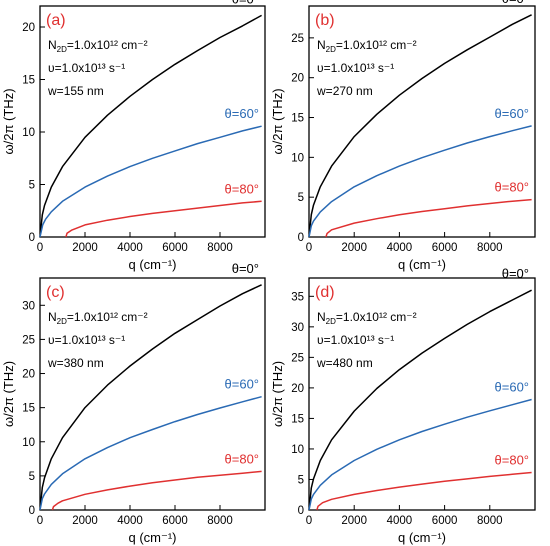  I want to click on parameter-annotation: N2D=1.0x10¹² cm⁻² υ=1.0x10¹³ s⁻¹ w=480 nm, so click(366, 340).